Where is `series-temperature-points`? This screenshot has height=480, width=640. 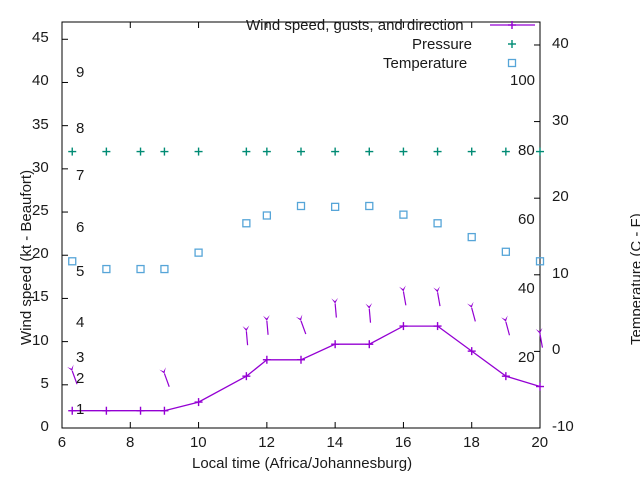 series-temperature-points is located at coordinates (306, 237).